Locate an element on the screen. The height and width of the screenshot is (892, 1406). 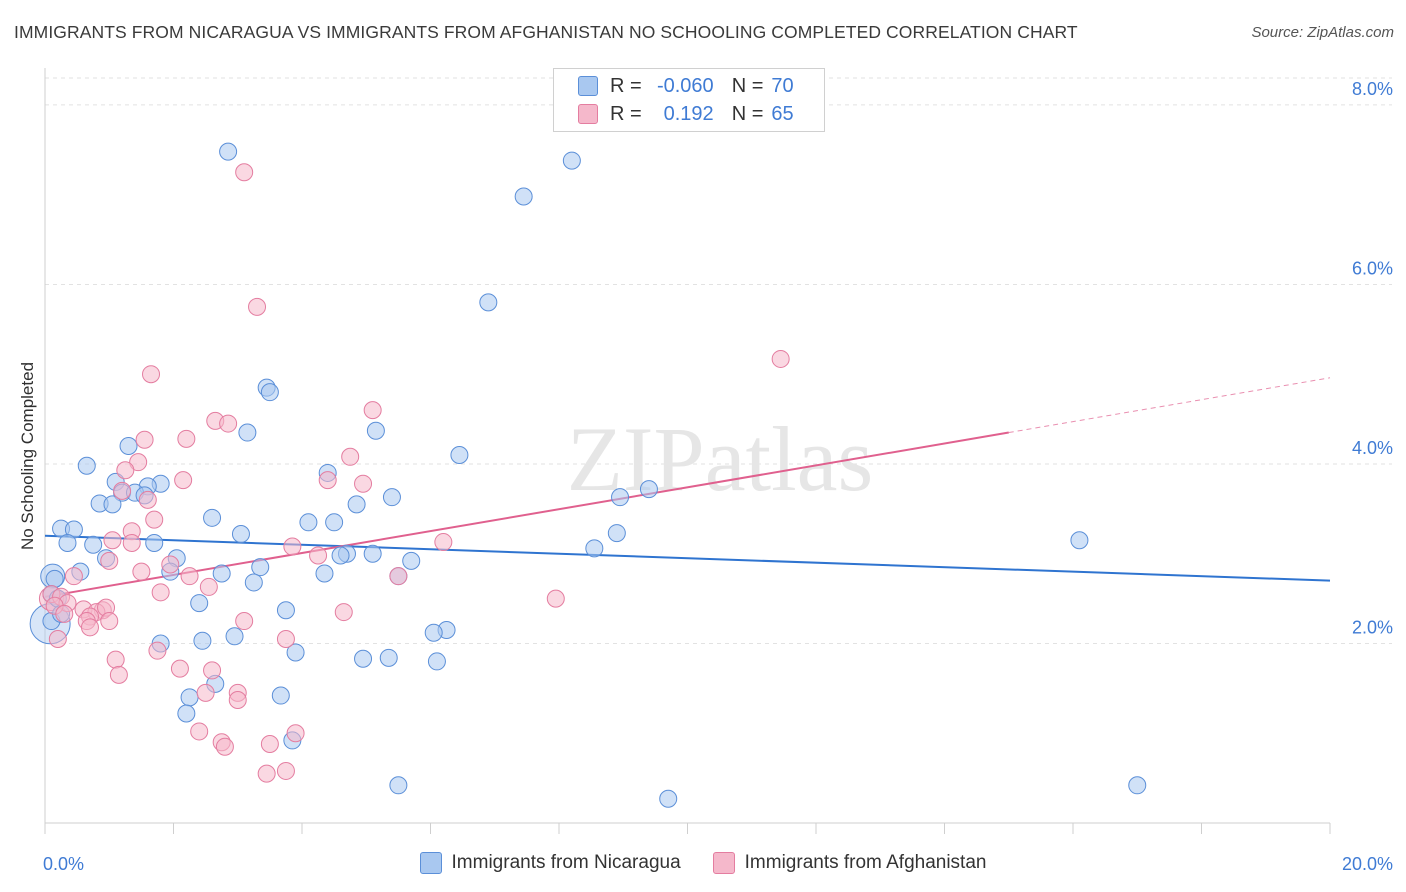
y-tick-label: 8.0% is located at coordinates (1372, 89).